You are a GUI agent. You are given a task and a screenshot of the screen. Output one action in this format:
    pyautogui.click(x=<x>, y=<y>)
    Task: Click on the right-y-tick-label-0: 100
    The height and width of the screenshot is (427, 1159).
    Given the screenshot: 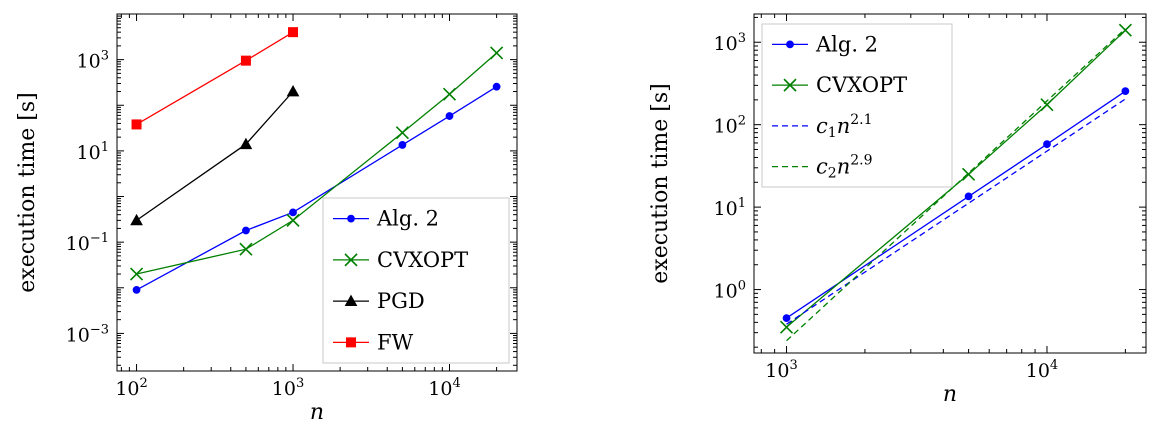 What is the action you would take?
    pyautogui.click(x=730, y=291)
    